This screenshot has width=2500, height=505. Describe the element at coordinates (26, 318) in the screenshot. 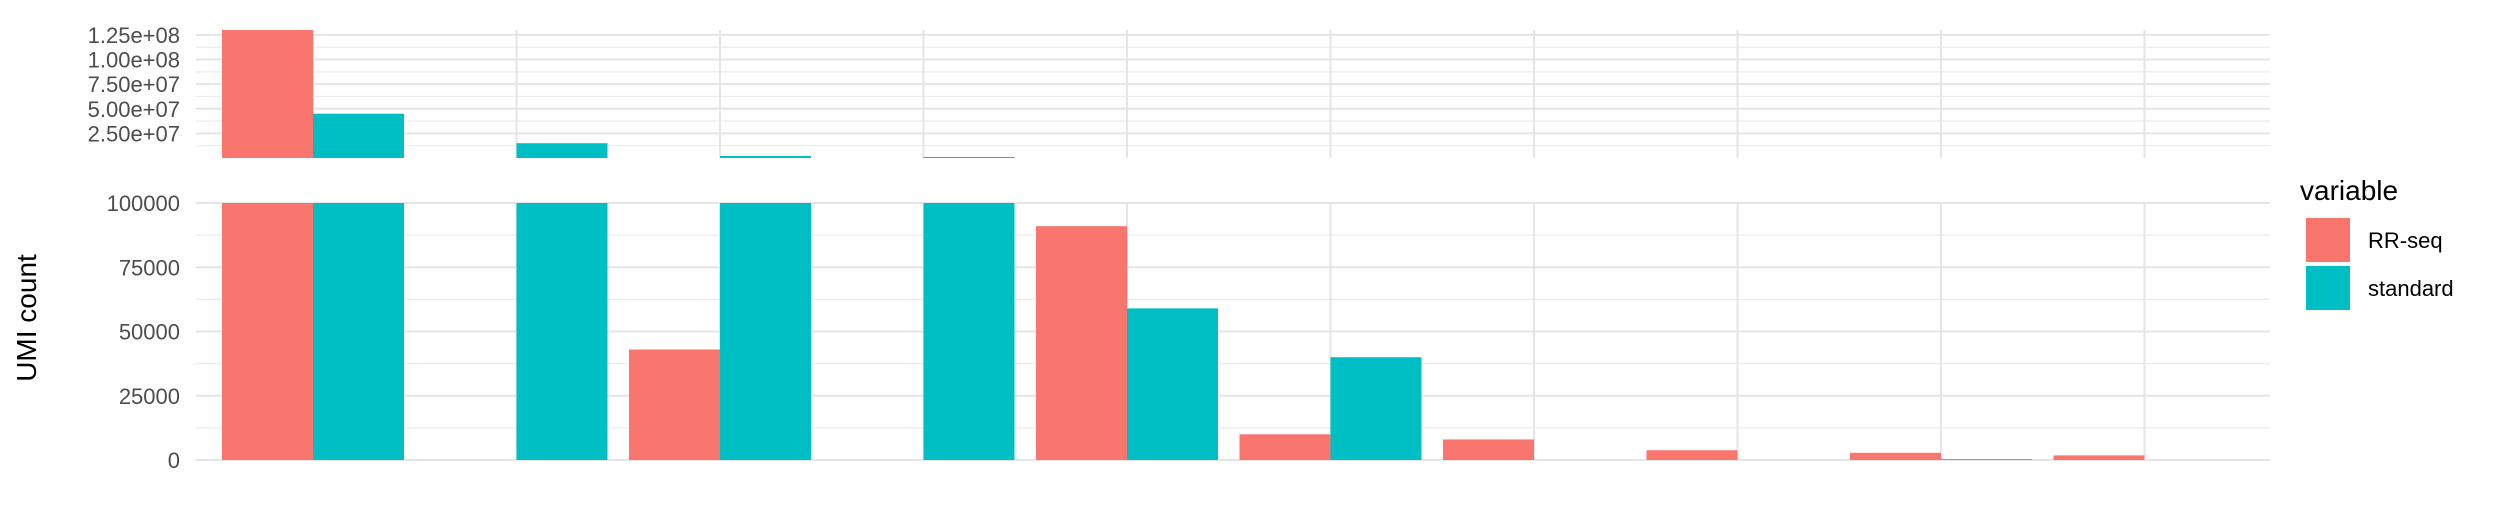

I see `y-axis-label: UMI count` at that location.